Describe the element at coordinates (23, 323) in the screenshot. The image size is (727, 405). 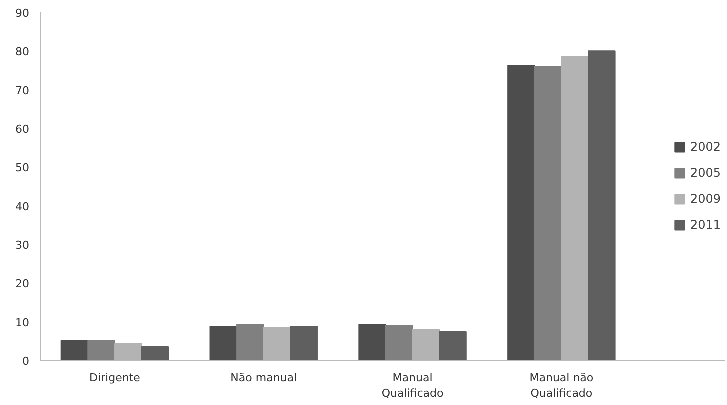
I see `y-tick-label: 10` at that location.